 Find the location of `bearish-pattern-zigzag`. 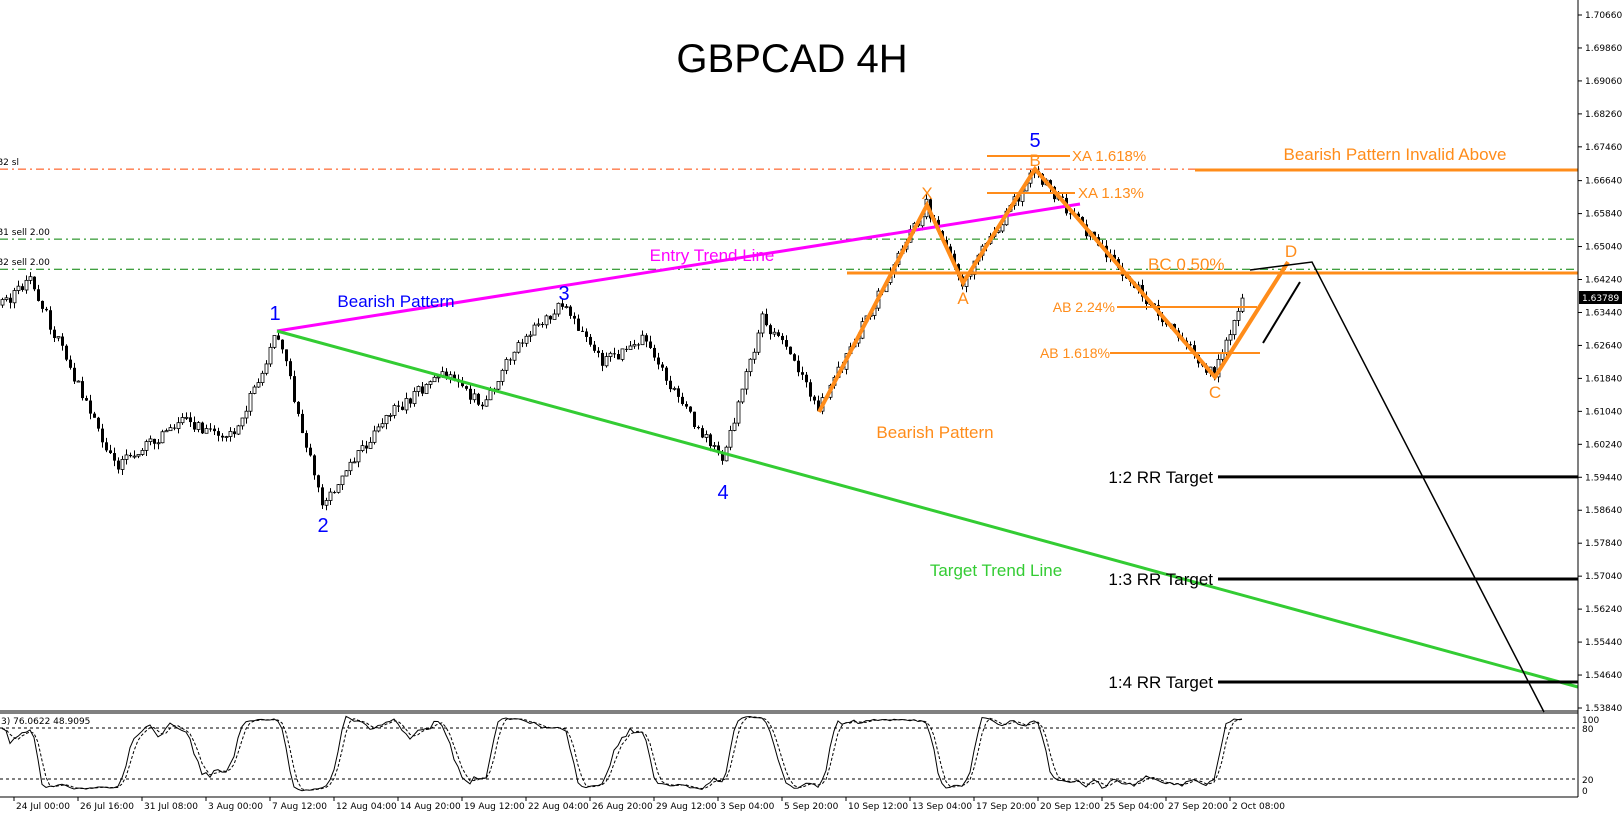

bearish-pattern-zigzag is located at coordinates (1053, 289).